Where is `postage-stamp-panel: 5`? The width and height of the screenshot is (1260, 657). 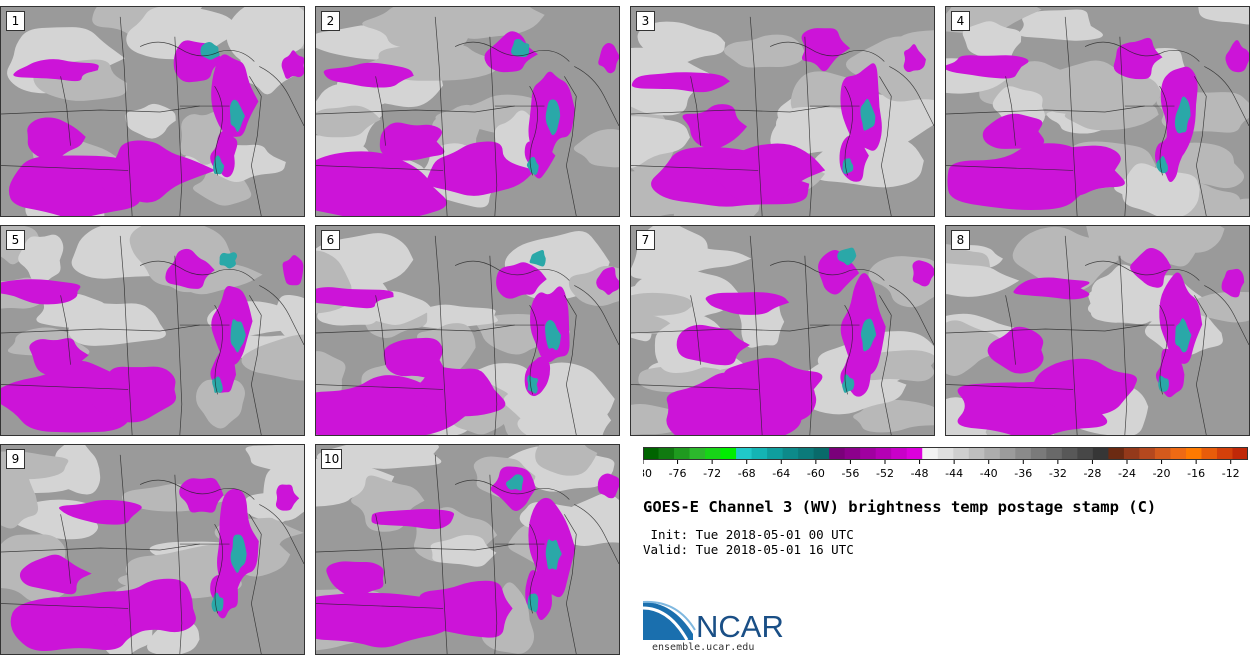 postage-stamp-panel: 5 is located at coordinates (152, 330).